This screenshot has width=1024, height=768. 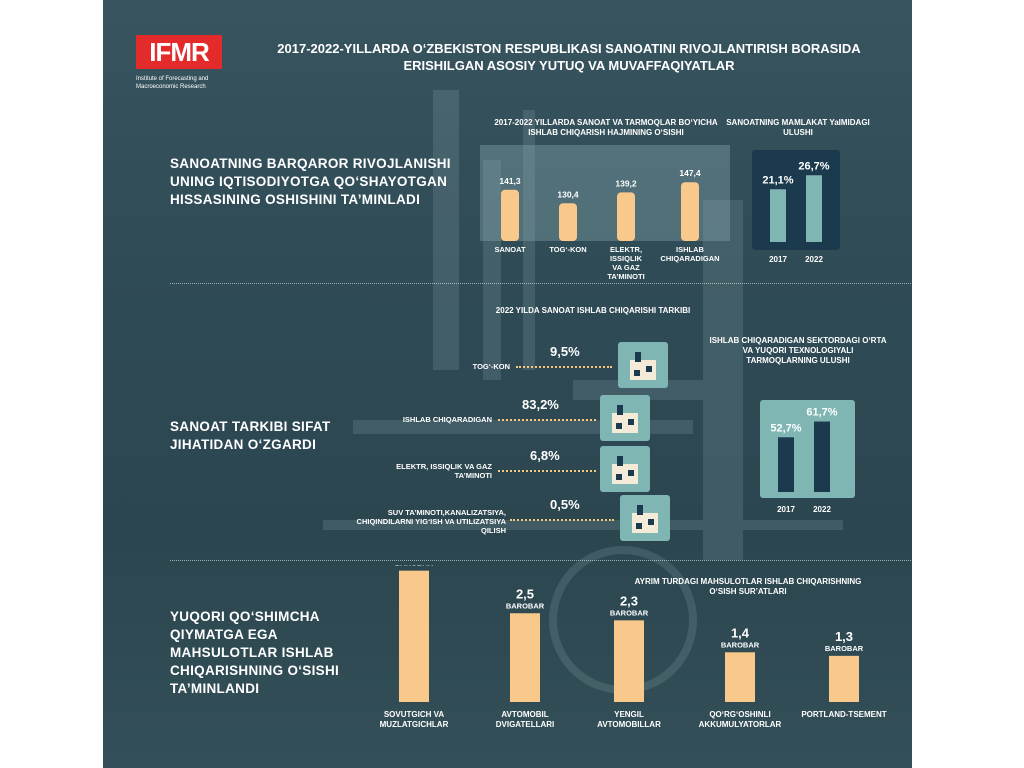 What do you see at coordinates (525, 593) in the screenshot?
I see `bar-value-label: 2,5` at bounding box center [525, 593].